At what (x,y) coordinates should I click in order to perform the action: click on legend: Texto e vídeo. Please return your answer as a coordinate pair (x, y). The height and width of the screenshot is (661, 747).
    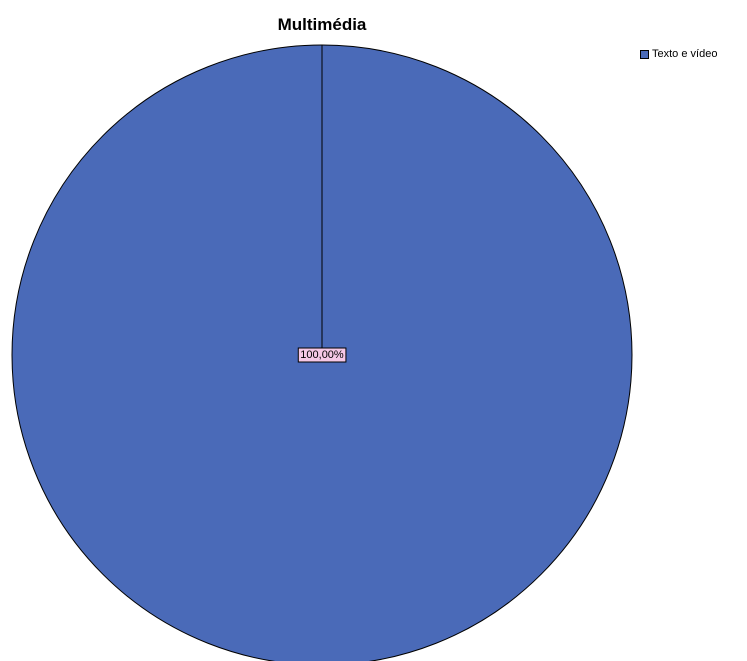
    Looking at the image, I should click on (678, 54).